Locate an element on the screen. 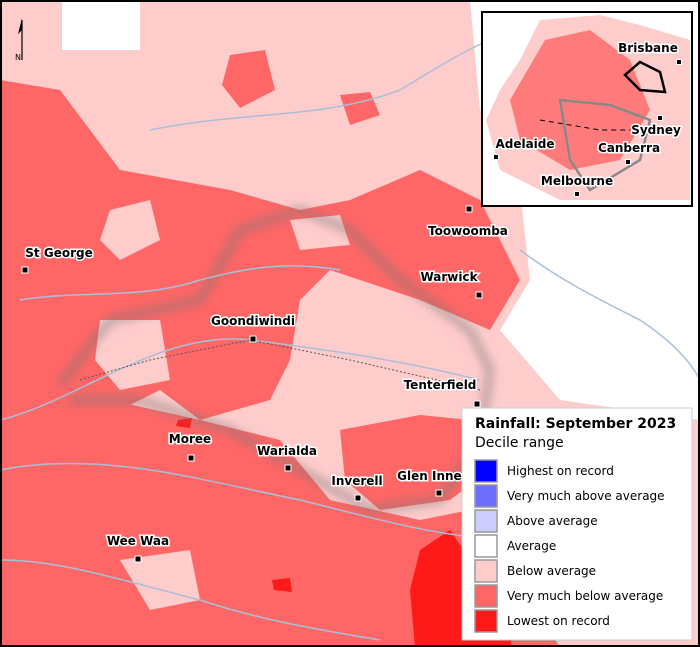 The image size is (700, 647). city-label: Sydney is located at coordinates (656, 130).